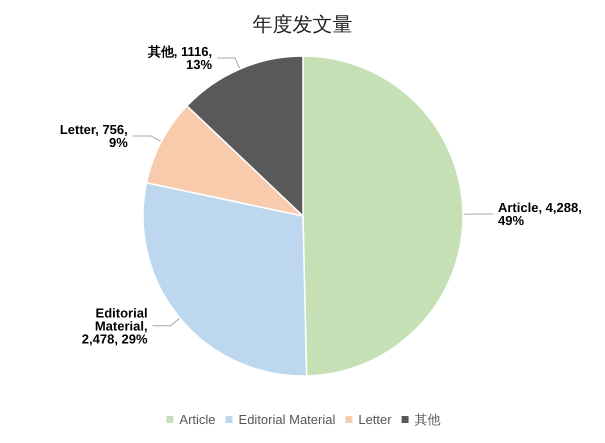 This screenshot has width=605, height=443. I want to click on legend-label: Article, so click(197, 419).